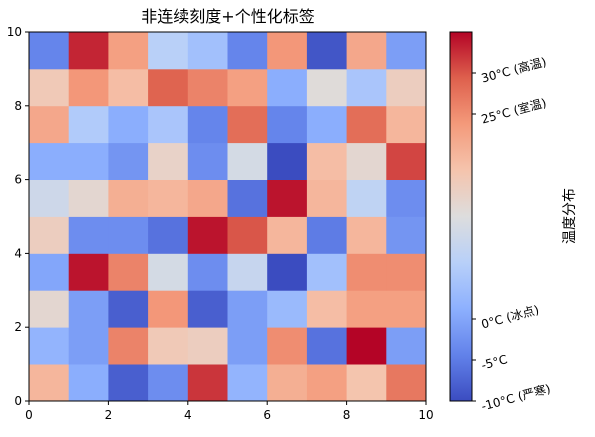 The image size is (595, 437). What do you see at coordinates (18, 401) in the screenshot?
I see `y-tick-label: 0` at bounding box center [18, 401].